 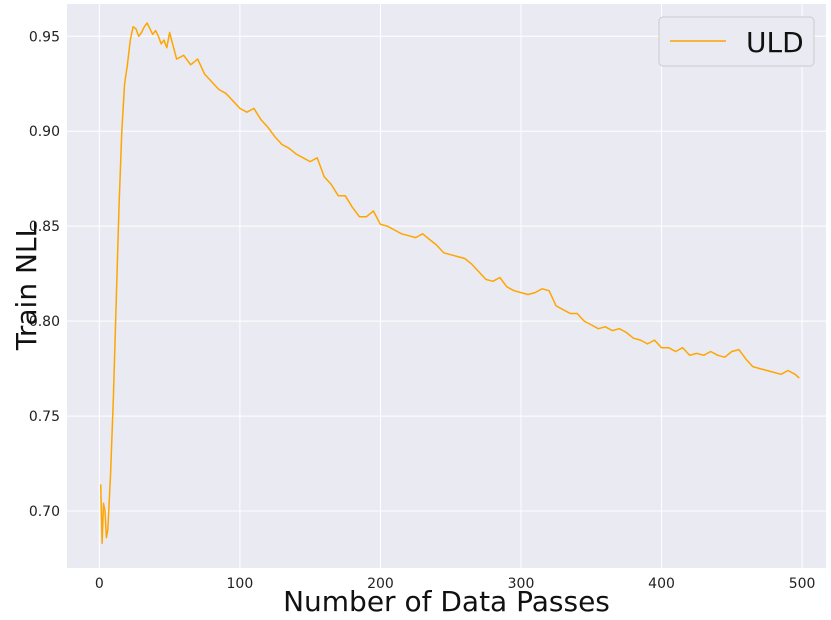 What do you see at coordinates (240, 584) in the screenshot?
I see `x-tick-label: 100` at bounding box center [240, 584].